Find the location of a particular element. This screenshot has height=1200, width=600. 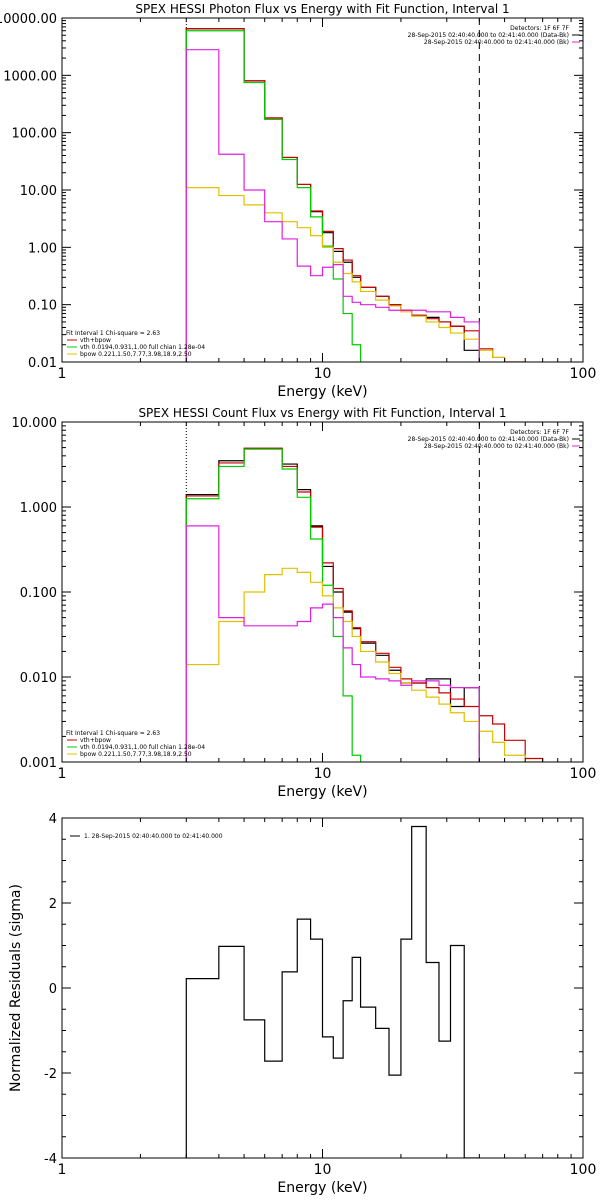

series-group is located at coordinates (332, 991).